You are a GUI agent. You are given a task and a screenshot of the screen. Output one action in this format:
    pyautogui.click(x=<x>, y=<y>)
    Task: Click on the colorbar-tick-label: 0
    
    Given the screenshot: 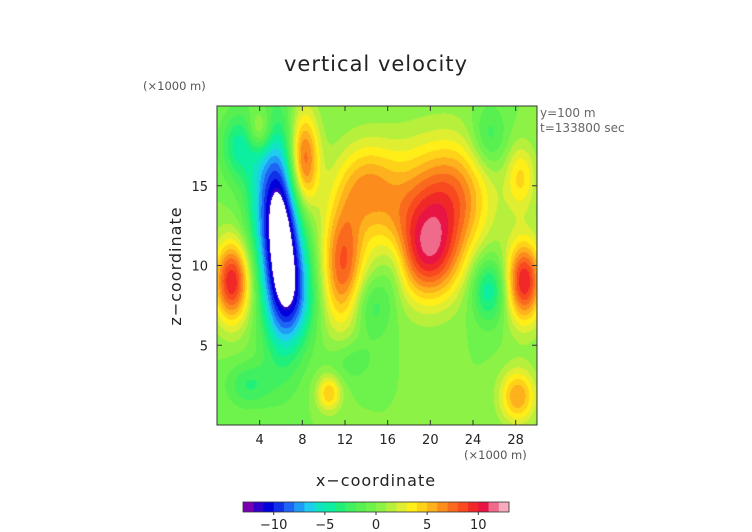 What is the action you would take?
    pyautogui.click(x=376, y=525)
    